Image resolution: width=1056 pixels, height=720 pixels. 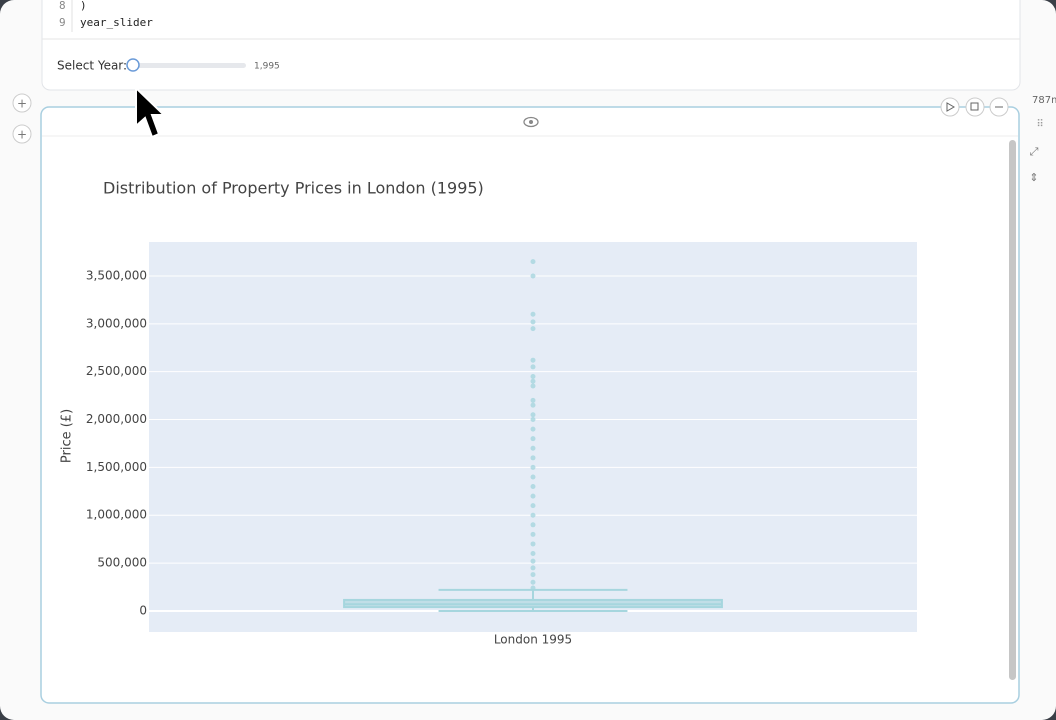 I want to click on mouse-cursor, so click(x=151, y=112).